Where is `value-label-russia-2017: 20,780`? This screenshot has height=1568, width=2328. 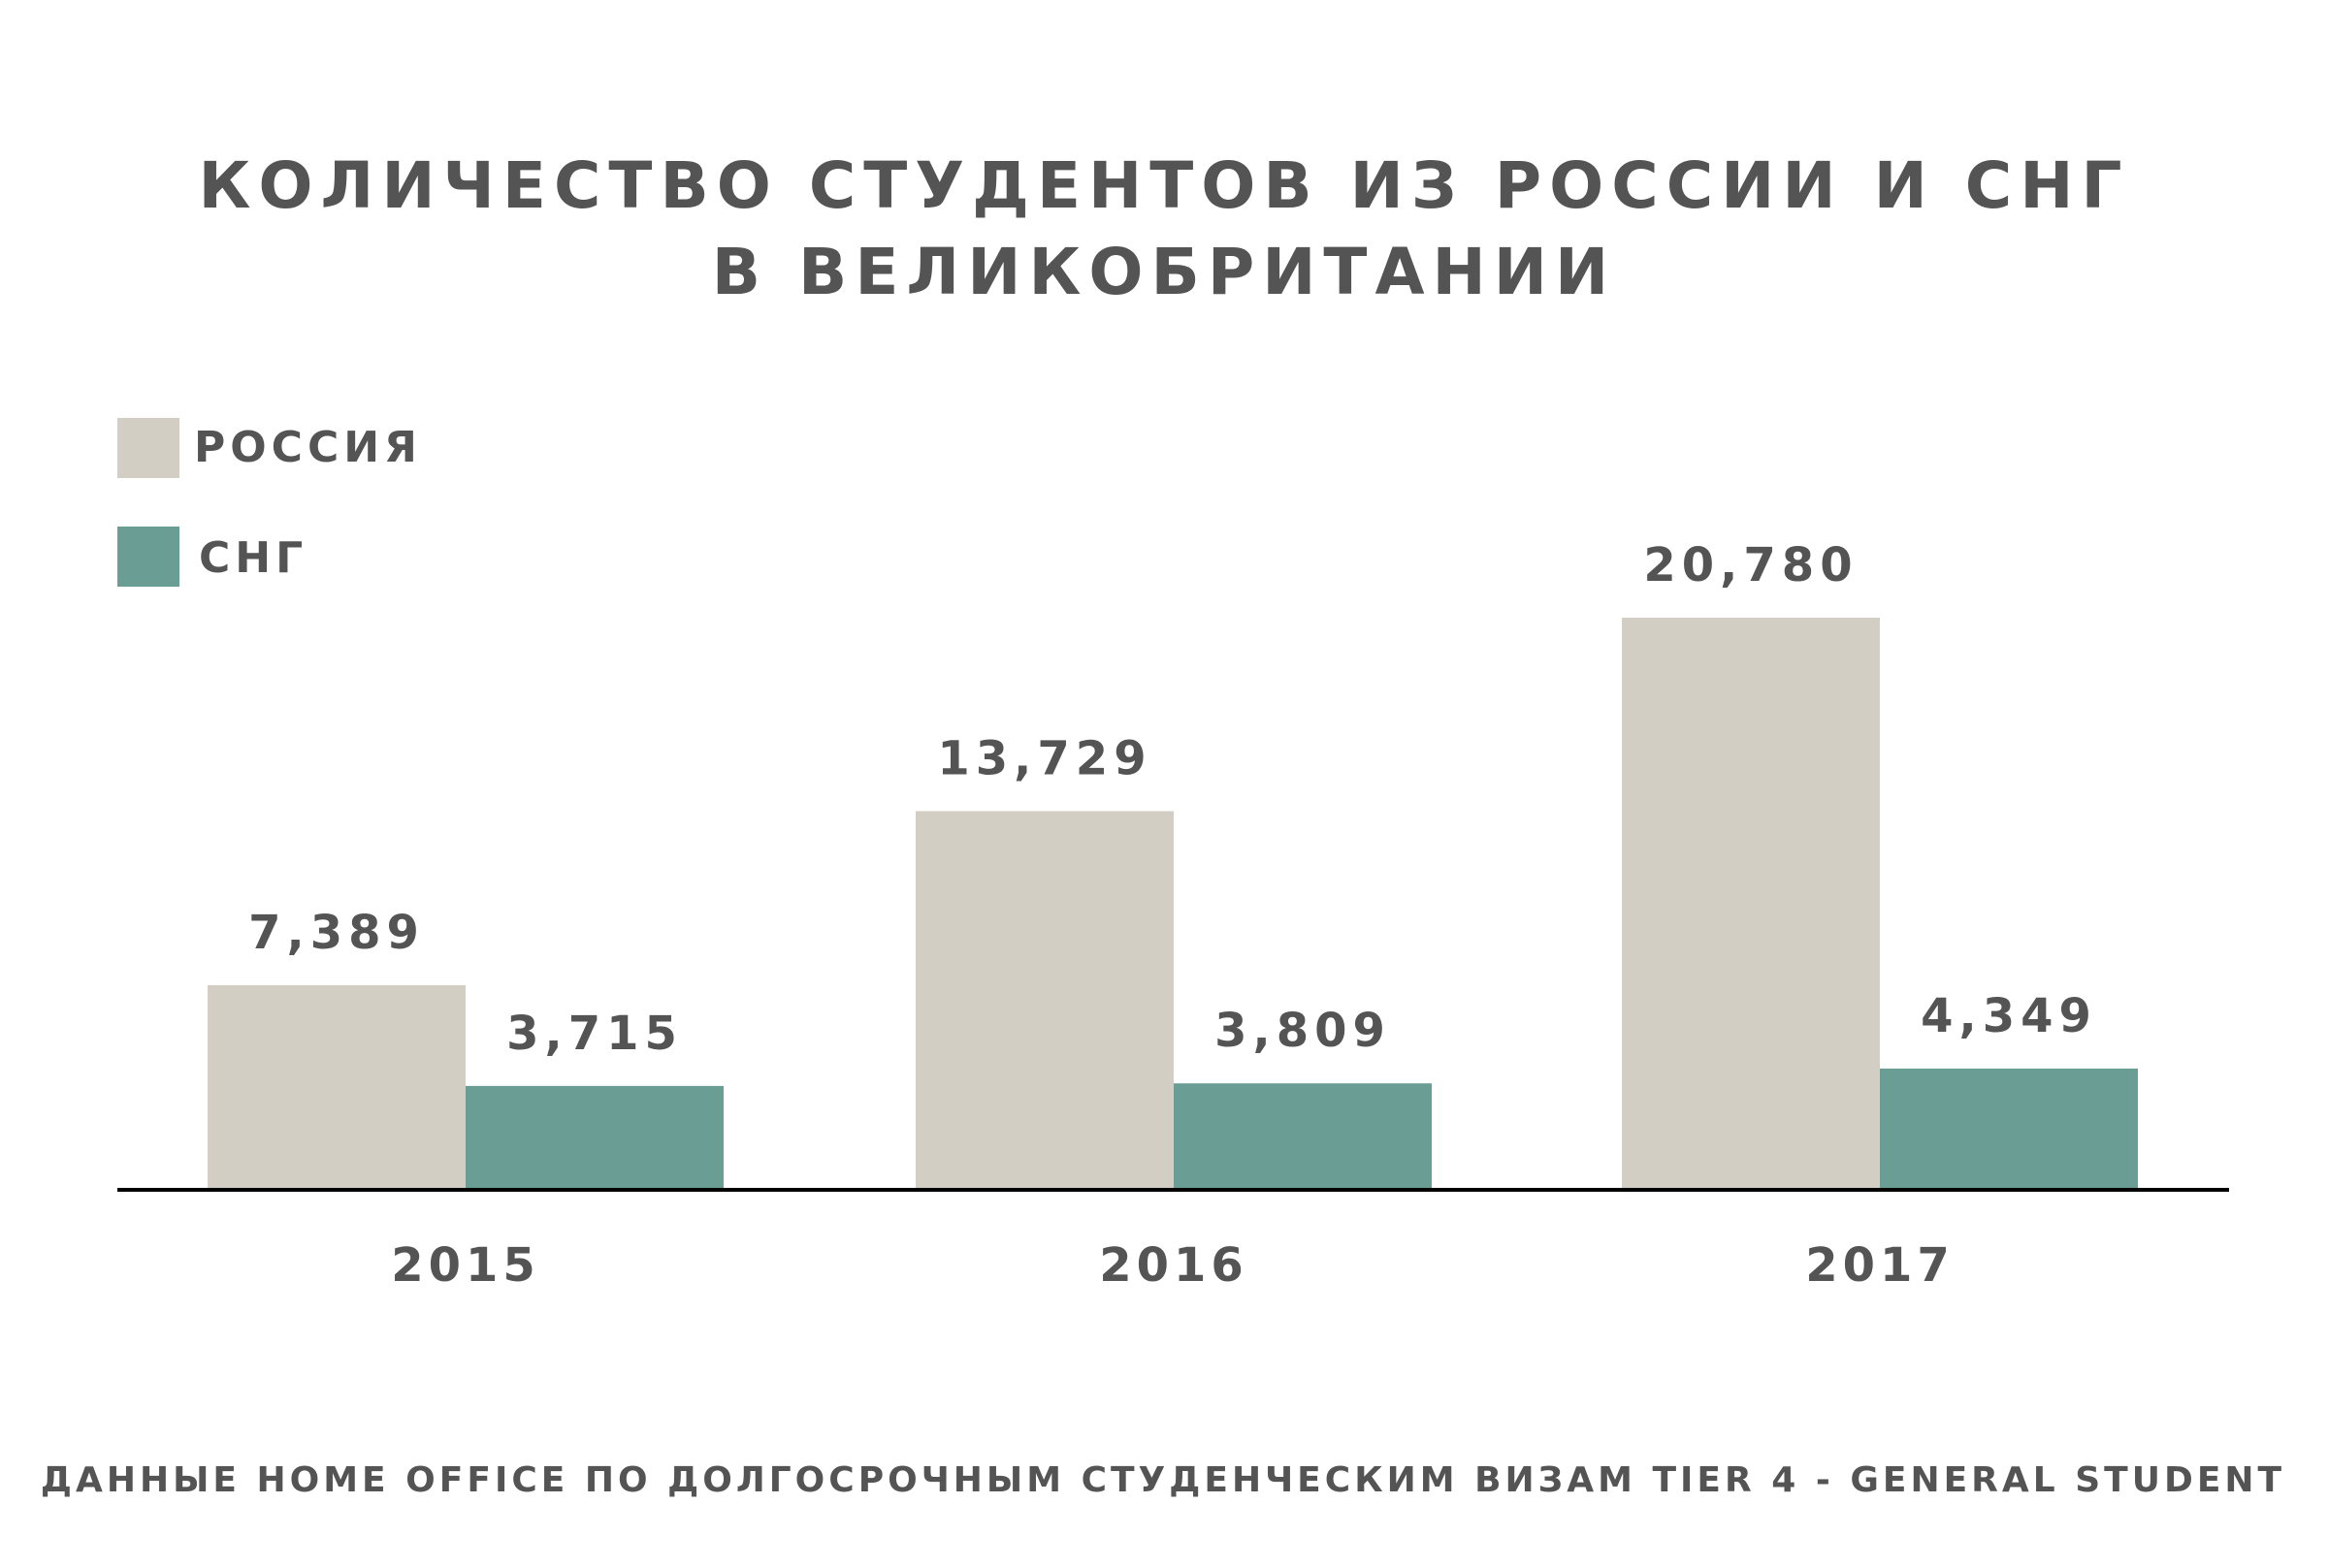
value-label-russia-2017: 20,780 is located at coordinates (1750, 565).